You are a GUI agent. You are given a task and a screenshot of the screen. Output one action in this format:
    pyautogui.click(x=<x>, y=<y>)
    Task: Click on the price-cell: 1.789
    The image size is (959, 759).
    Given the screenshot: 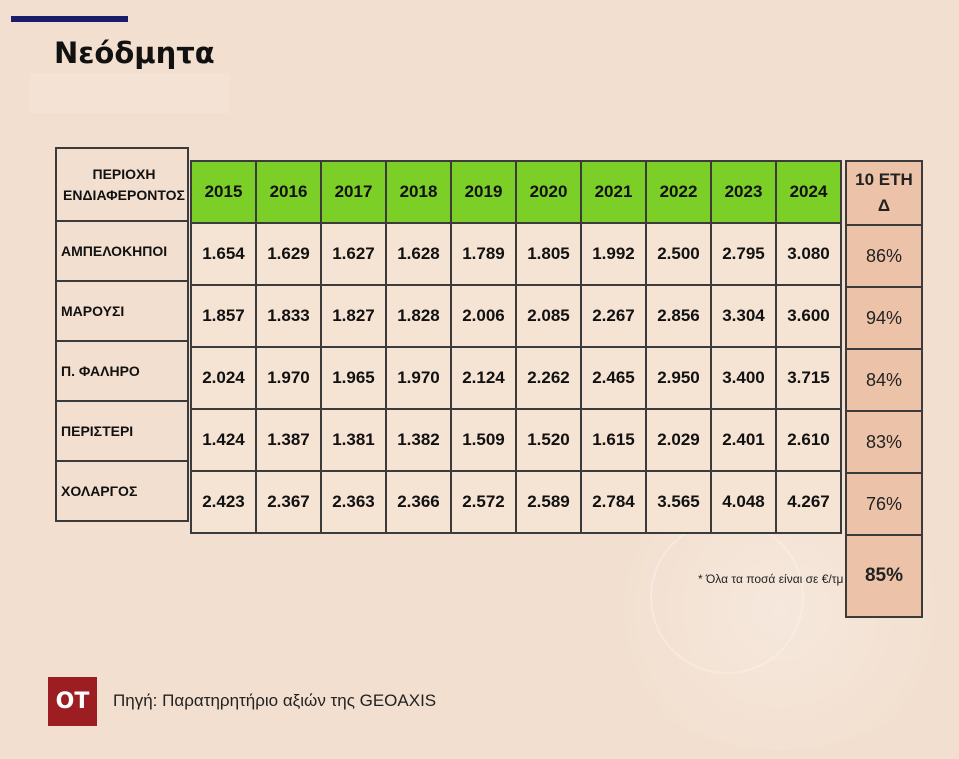 What is the action you would take?
    pyautogui.click(x=483, y=254)
    